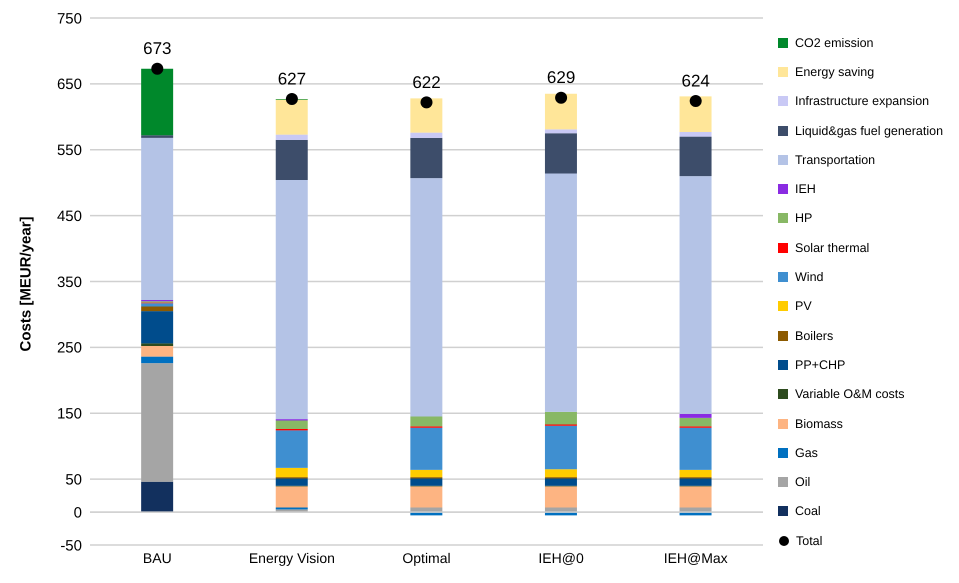 This screenshot has width=959, height=583. What do you see at coordinates (696, 558) in the screenshot?
I see `x-tick-label: IEH@Max` at bounding box center [696, 558].